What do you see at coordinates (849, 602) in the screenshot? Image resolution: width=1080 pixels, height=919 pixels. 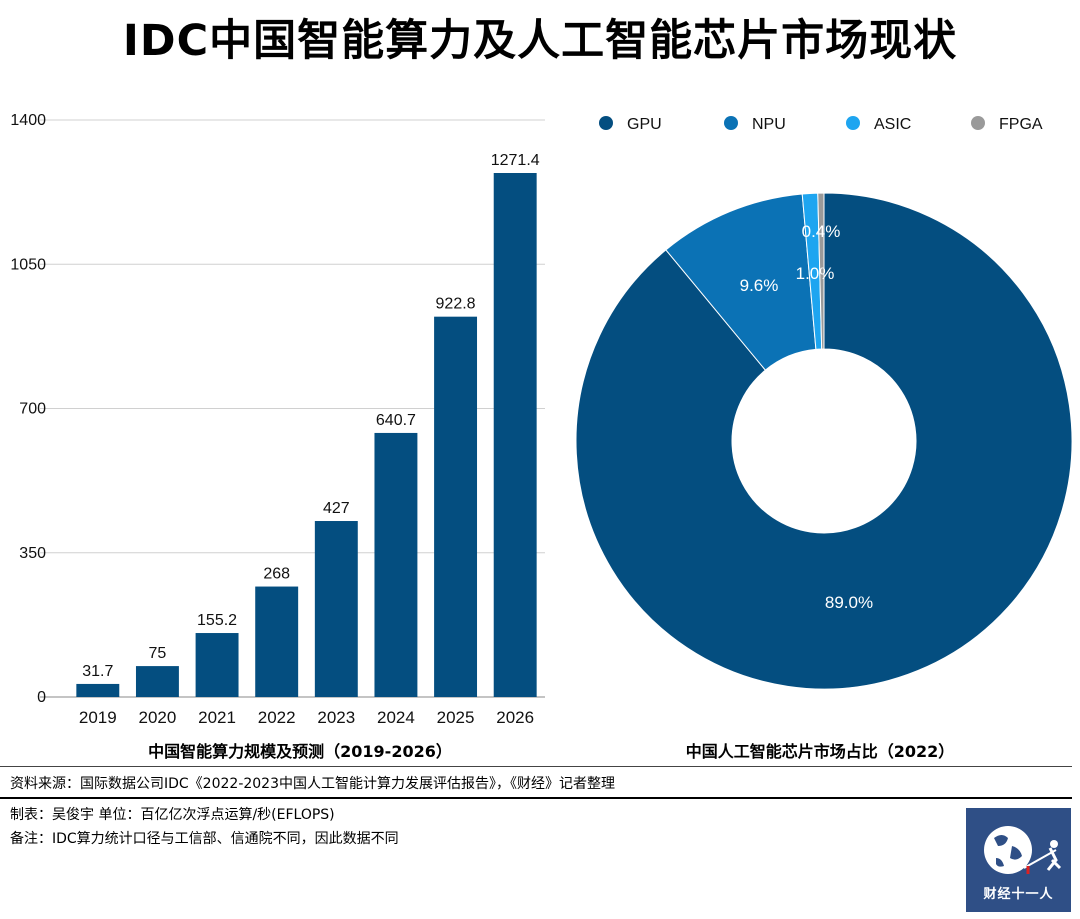 I see `slice-value-label: 89.0%` at bounding box center [849, 602].